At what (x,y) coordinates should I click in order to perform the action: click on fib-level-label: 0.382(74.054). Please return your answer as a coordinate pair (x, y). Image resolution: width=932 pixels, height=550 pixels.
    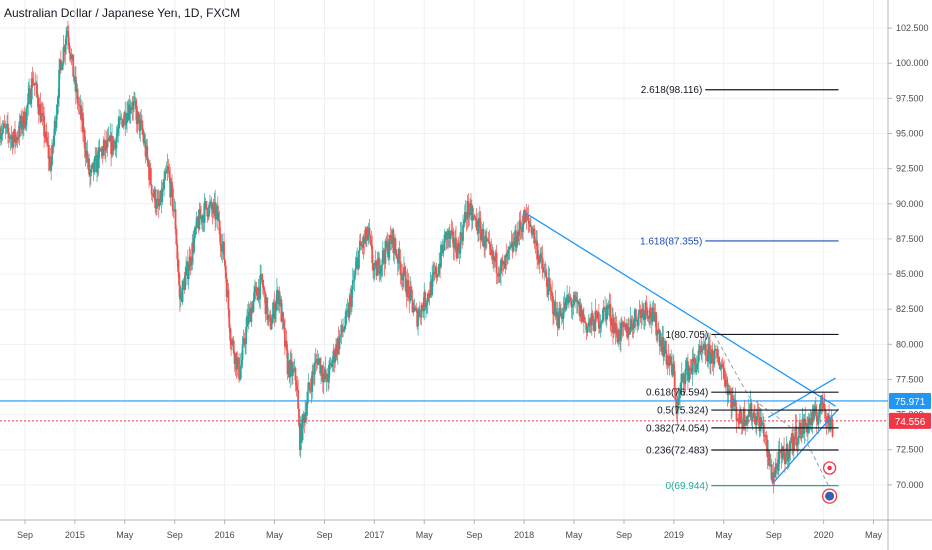
    Looking at the image, I should click on (677, 428).